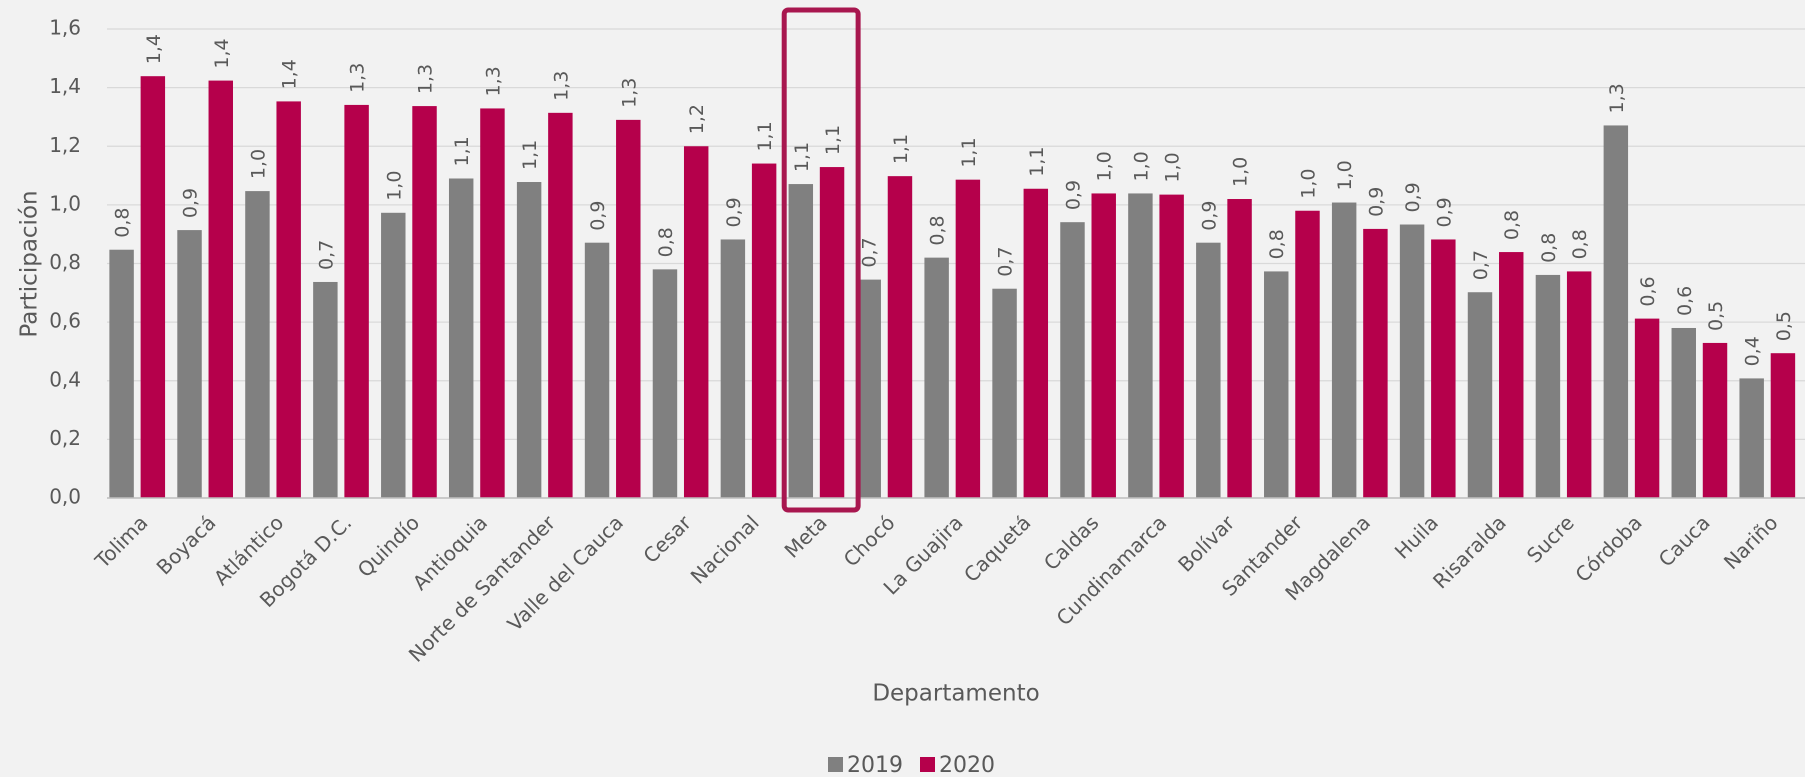 Image resolution: width=1805 pixels, height=777 pixels. What do you see at coordinates (1469, 552) in the screenshot?
I see `x-tick-label: Risaralda` at bounding box center [1469, 552].